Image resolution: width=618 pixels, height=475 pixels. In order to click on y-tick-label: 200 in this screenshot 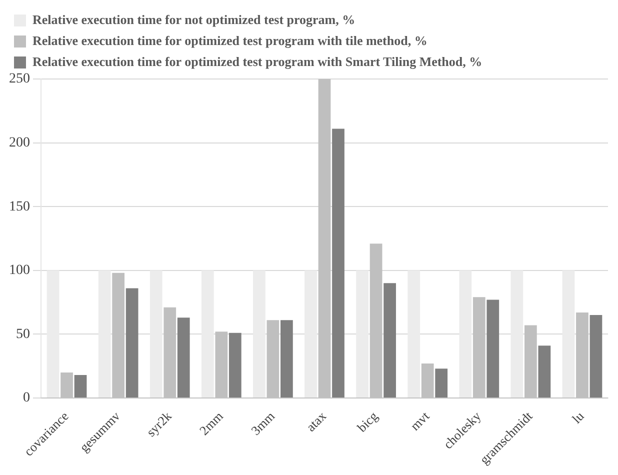, I will do `click(19, 142)`.